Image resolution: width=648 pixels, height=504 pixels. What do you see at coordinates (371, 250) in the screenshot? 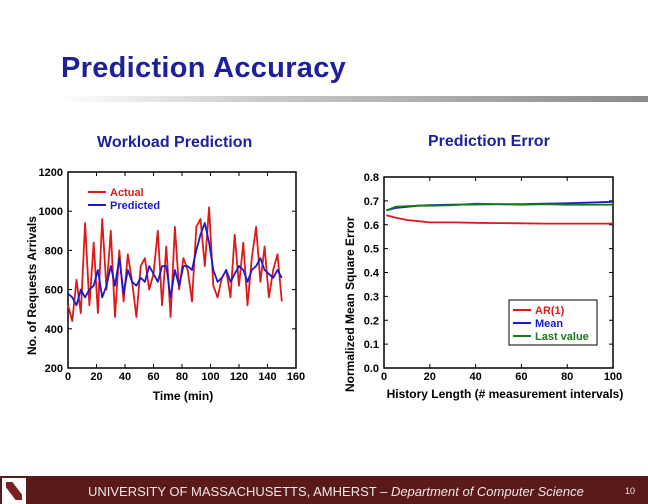
I see `y-tick-label: 0.5` at bounding box center [371, 250].